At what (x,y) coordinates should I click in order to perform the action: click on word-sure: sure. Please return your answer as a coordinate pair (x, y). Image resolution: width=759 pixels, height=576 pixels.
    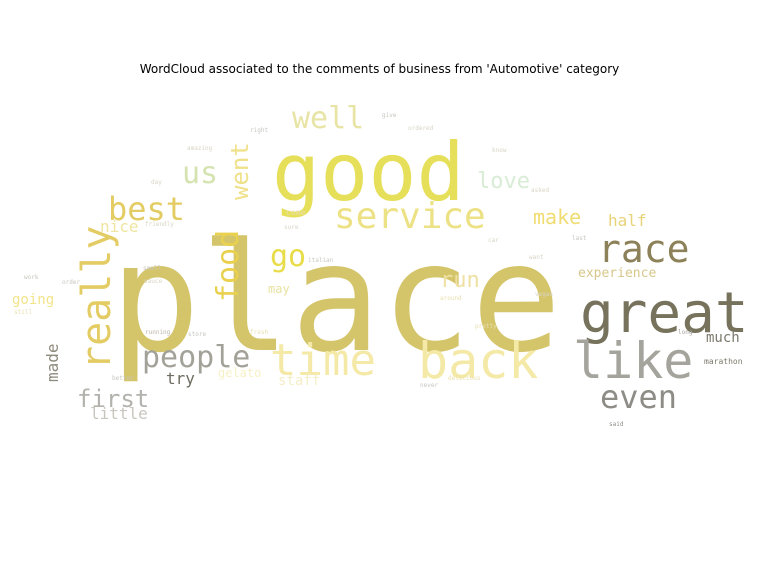
    Looking at the image, I should click on (291, 227).